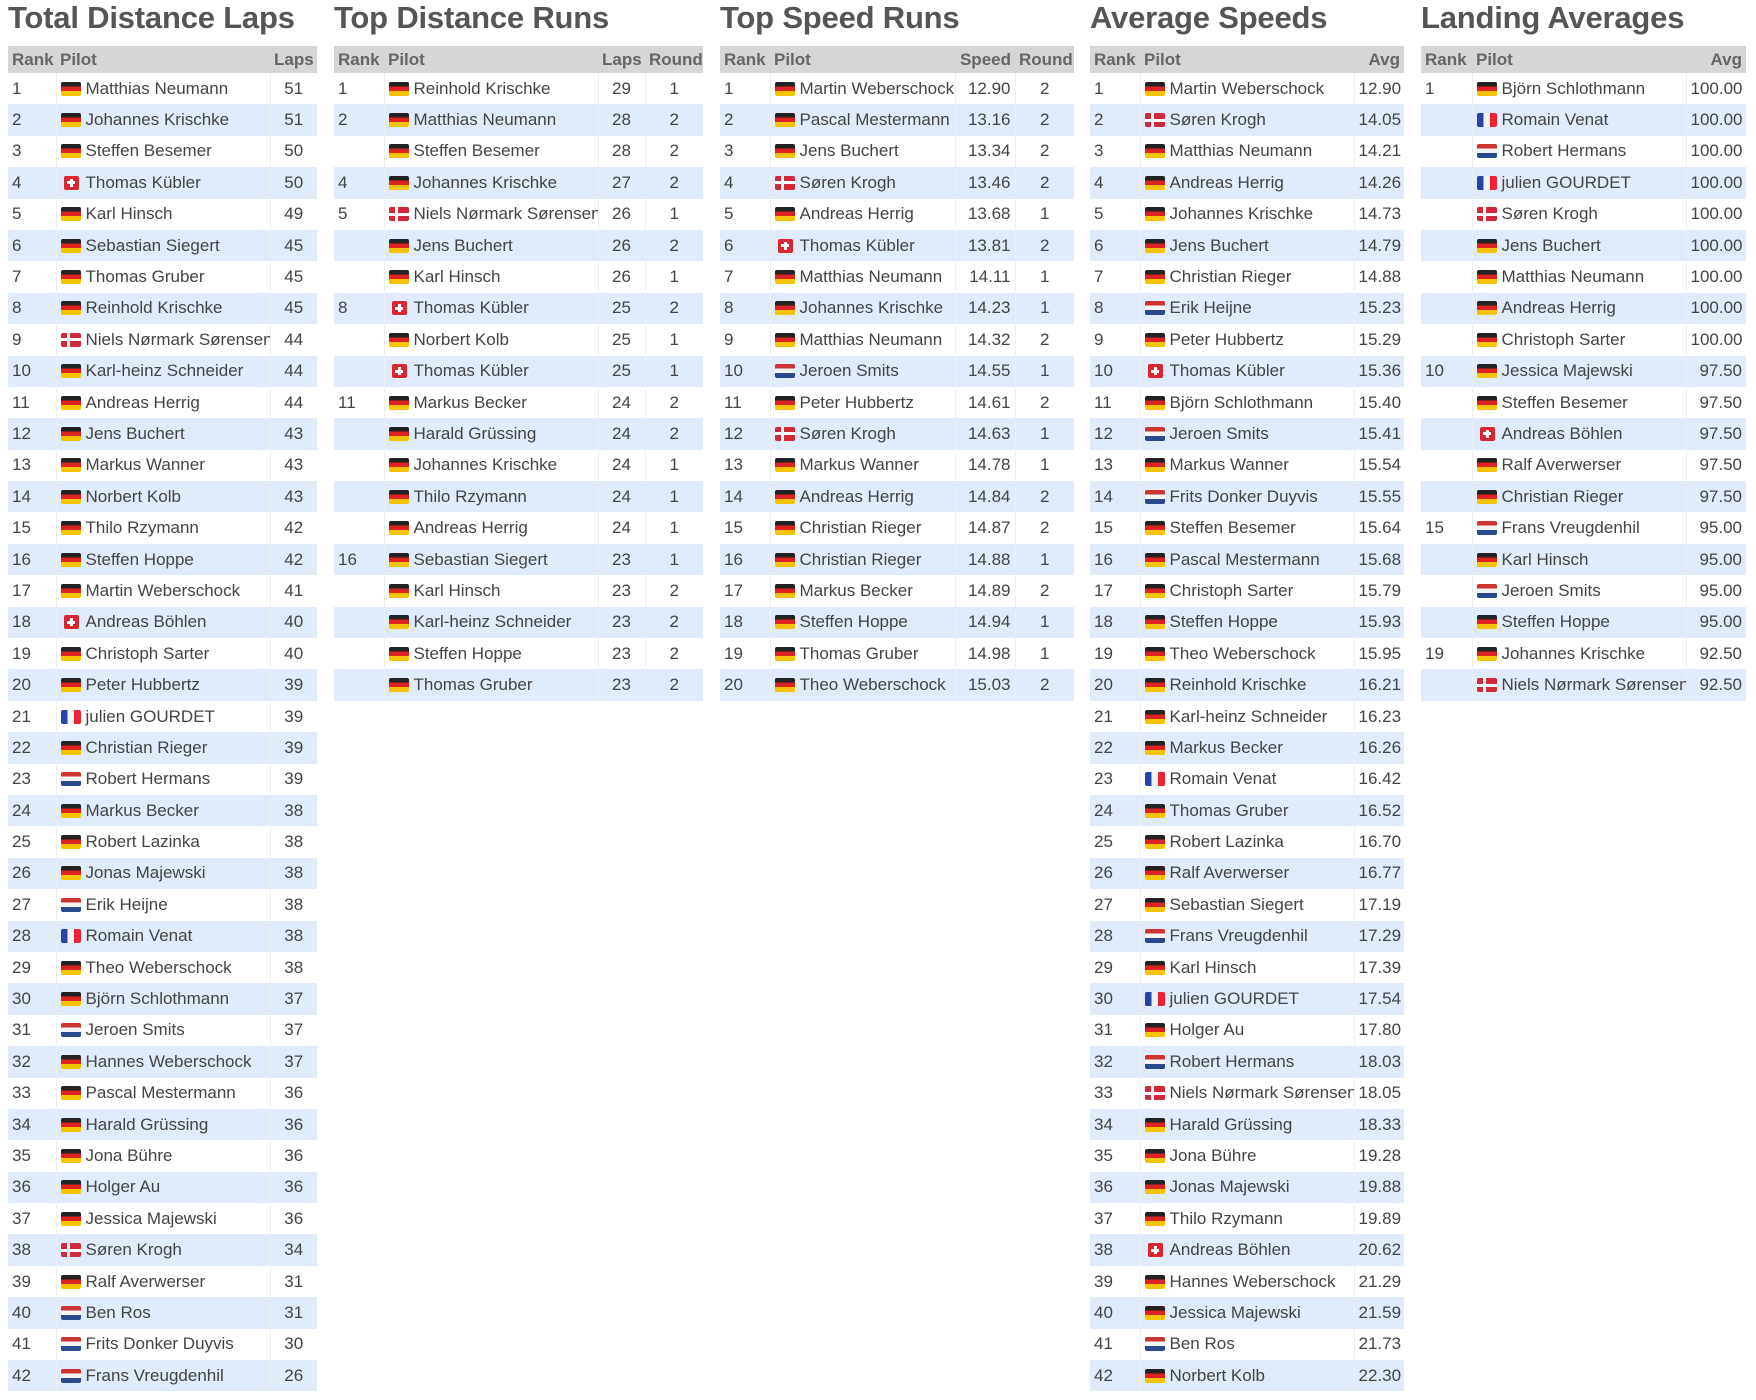 The height and width of the screenshot is (1400, 1756). What do you see at coordinates (164, 371) in the screenshot?
I see `pilot-name: Karl-heinz Schneider` at bounding box center [164, 371].